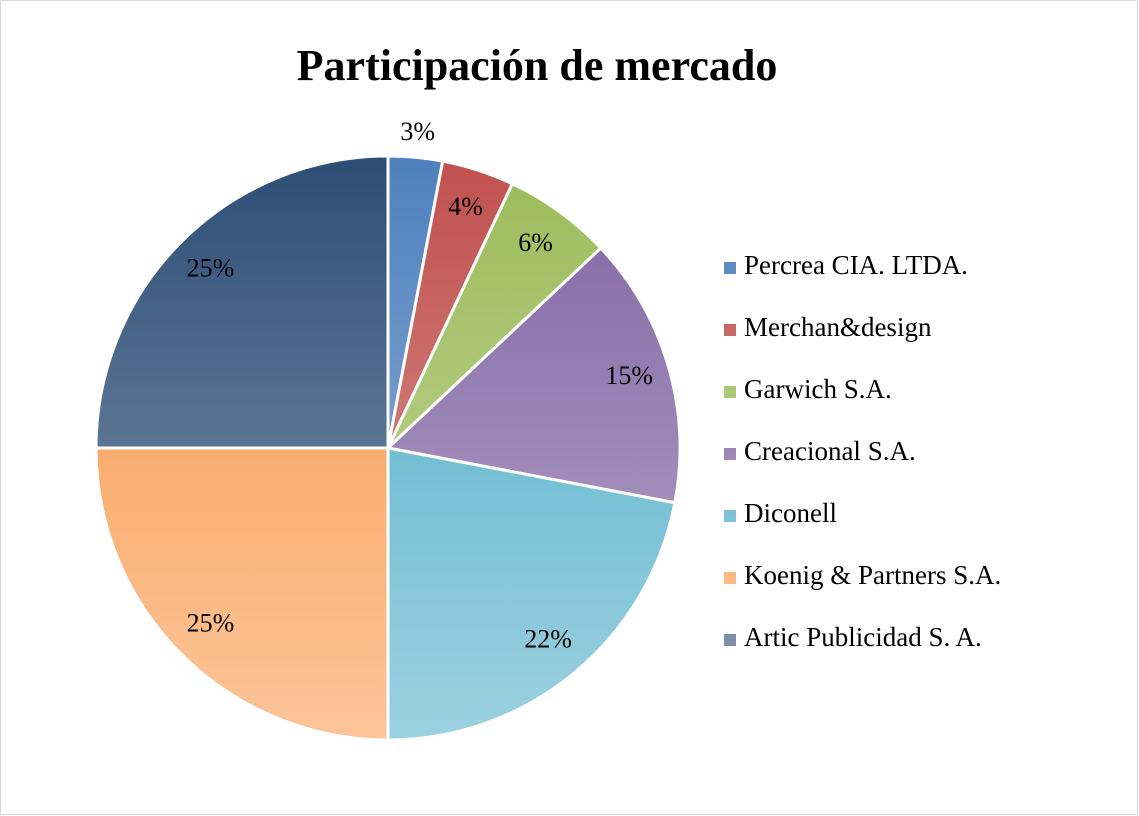 This screenshot has height=816, width=1139. What do you see at coordinates (818, 389) in the screenshot?
I see `legend-label: Garwich S.A.` at bounding box center [818, 389].